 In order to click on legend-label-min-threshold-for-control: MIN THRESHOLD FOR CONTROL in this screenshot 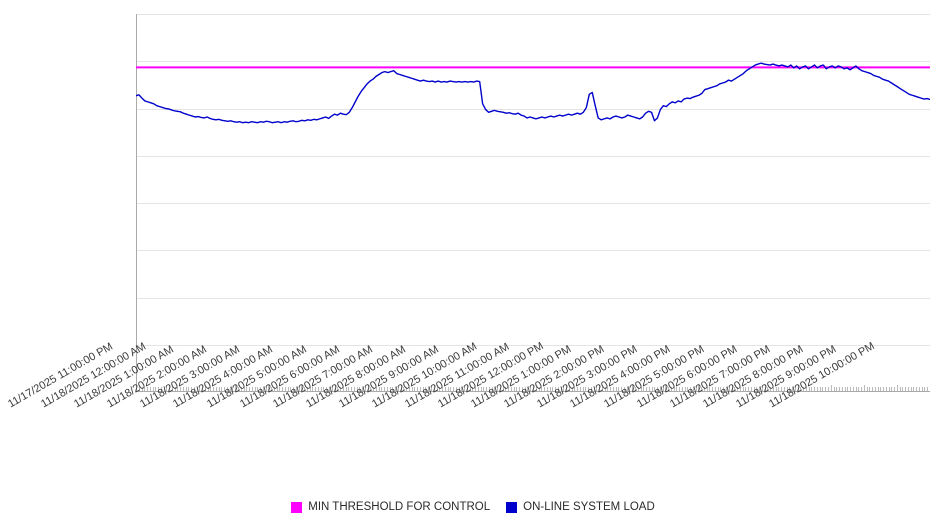, I will do `click(399, 507)`.